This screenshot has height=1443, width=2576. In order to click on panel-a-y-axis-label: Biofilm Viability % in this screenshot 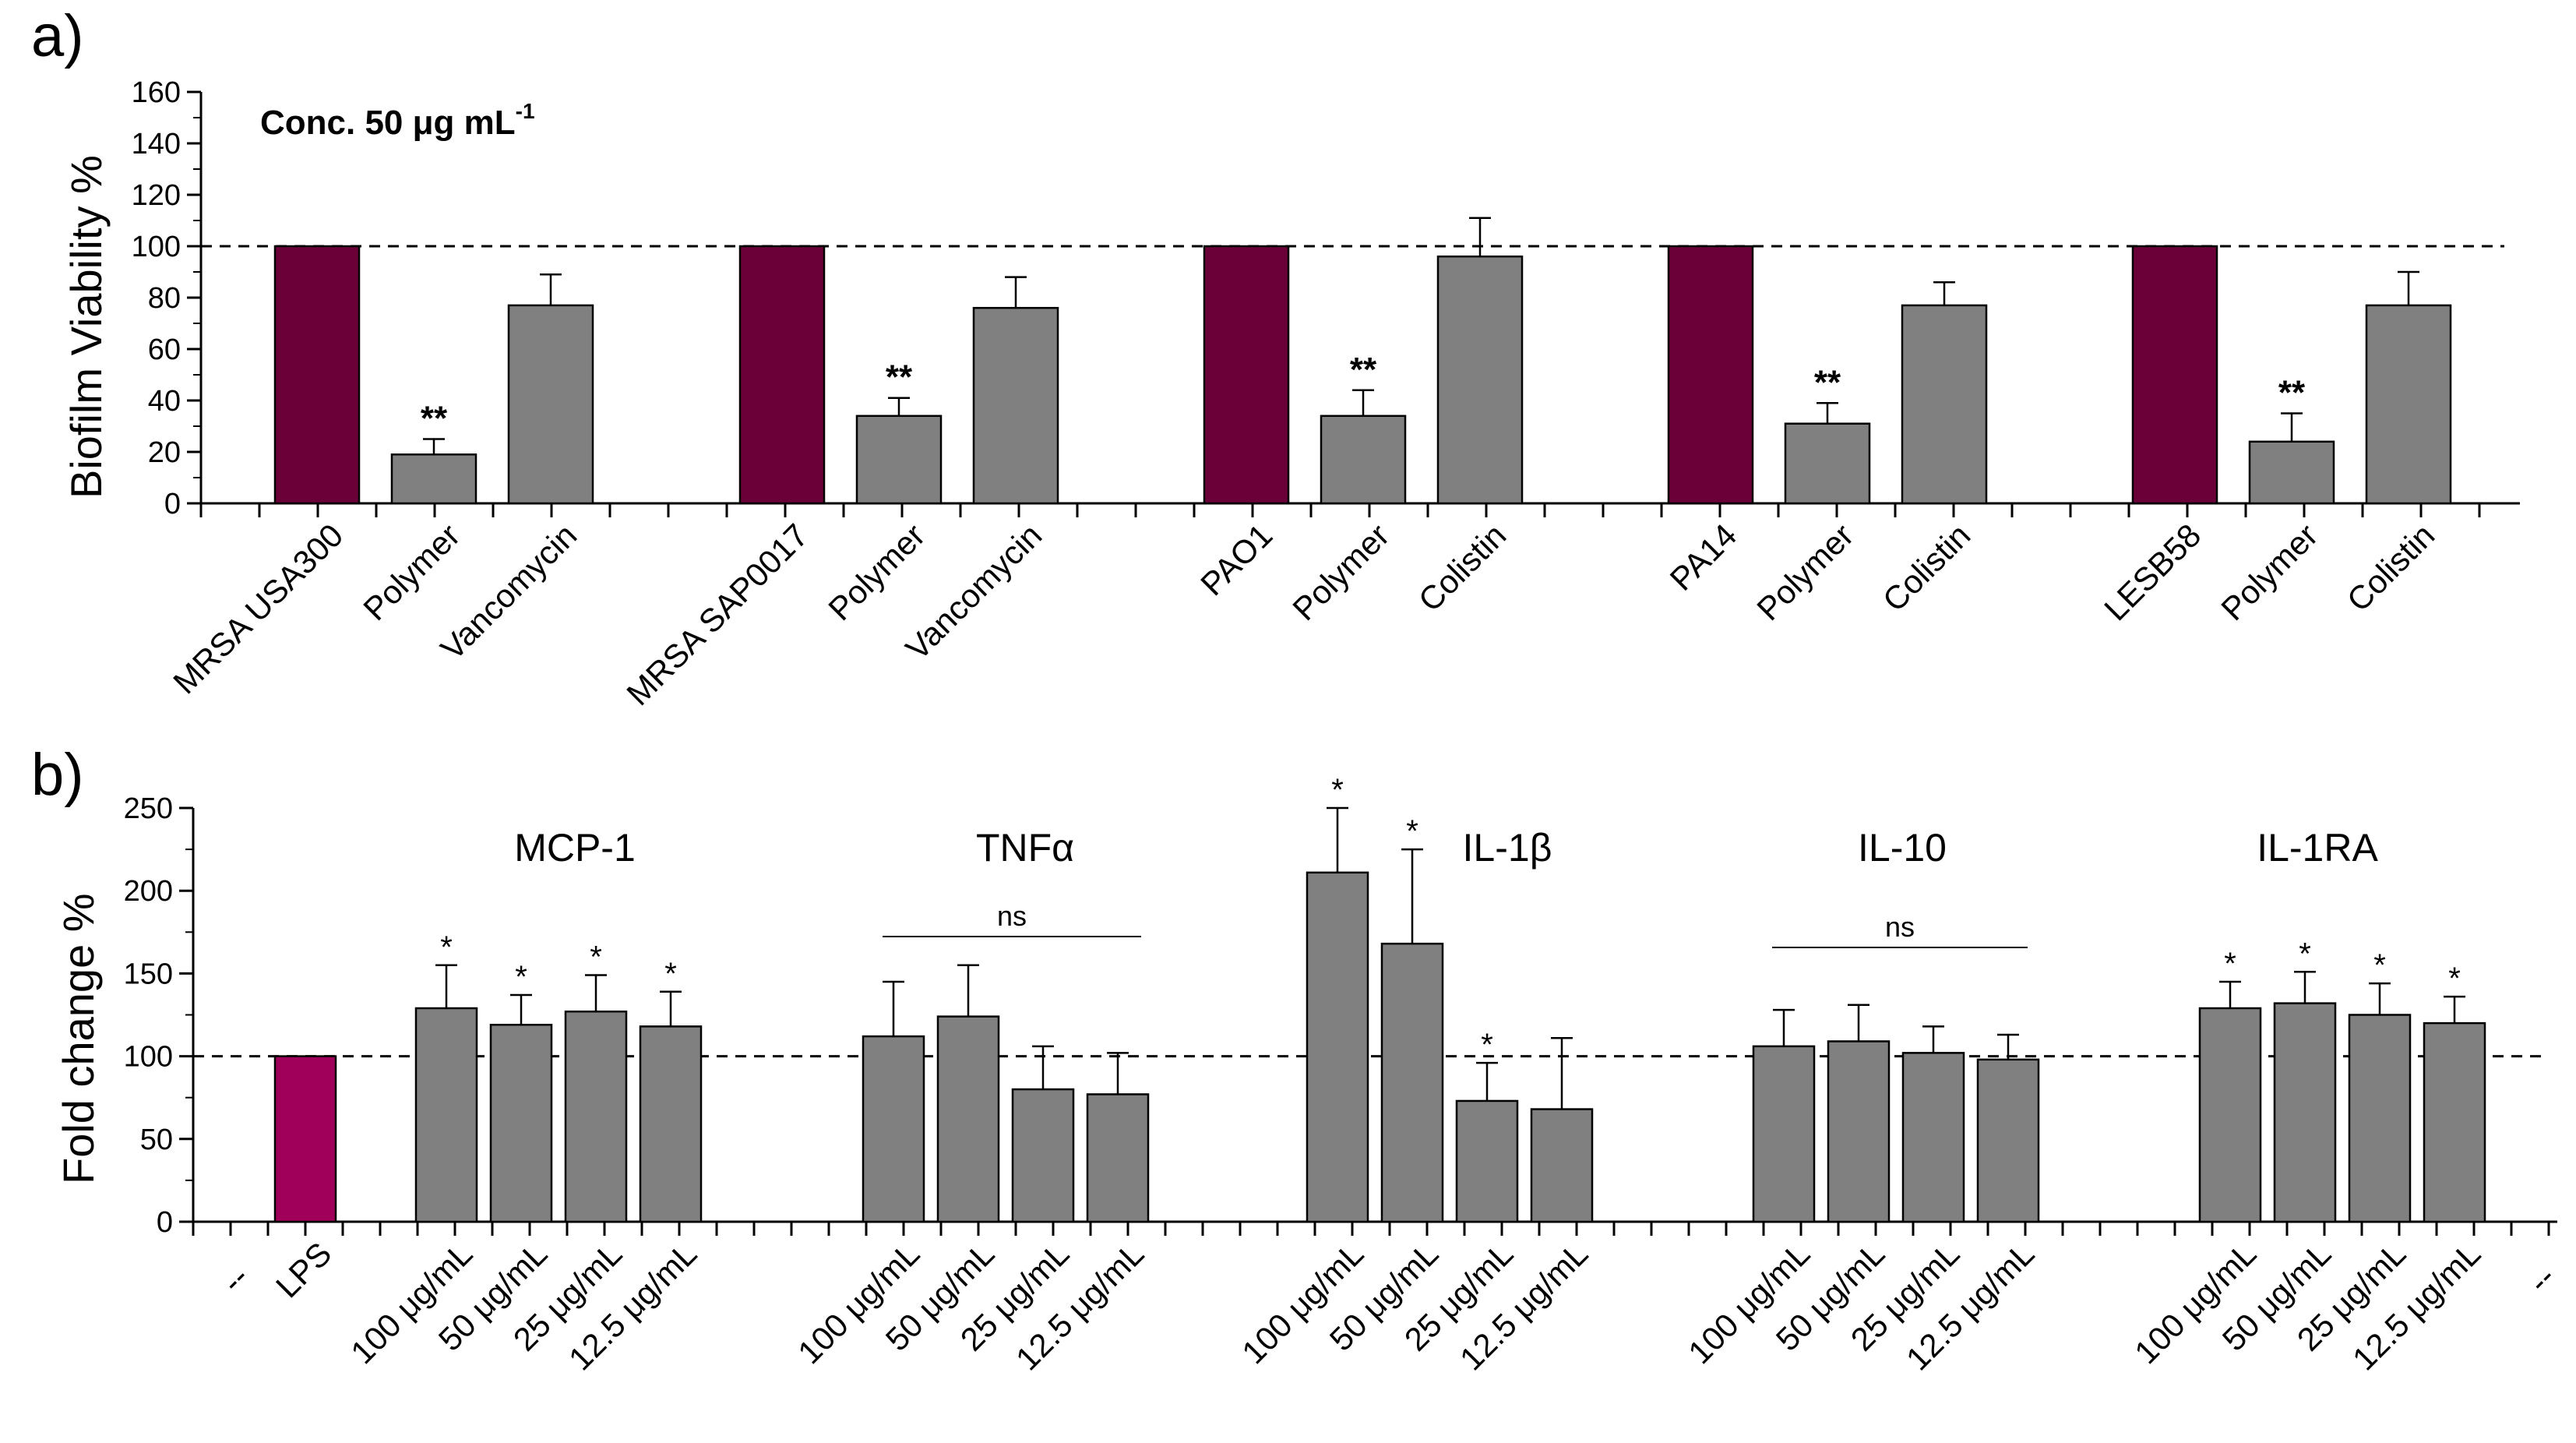, I will do `click(86, 327)`.